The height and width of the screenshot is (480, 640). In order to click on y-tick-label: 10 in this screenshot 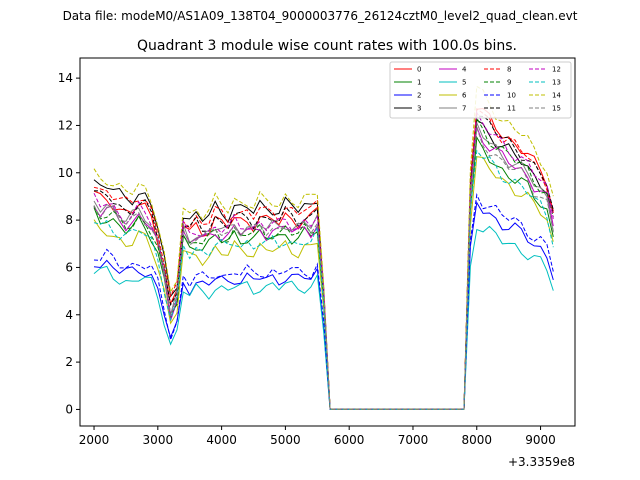, I will do `click(65, 173)`.